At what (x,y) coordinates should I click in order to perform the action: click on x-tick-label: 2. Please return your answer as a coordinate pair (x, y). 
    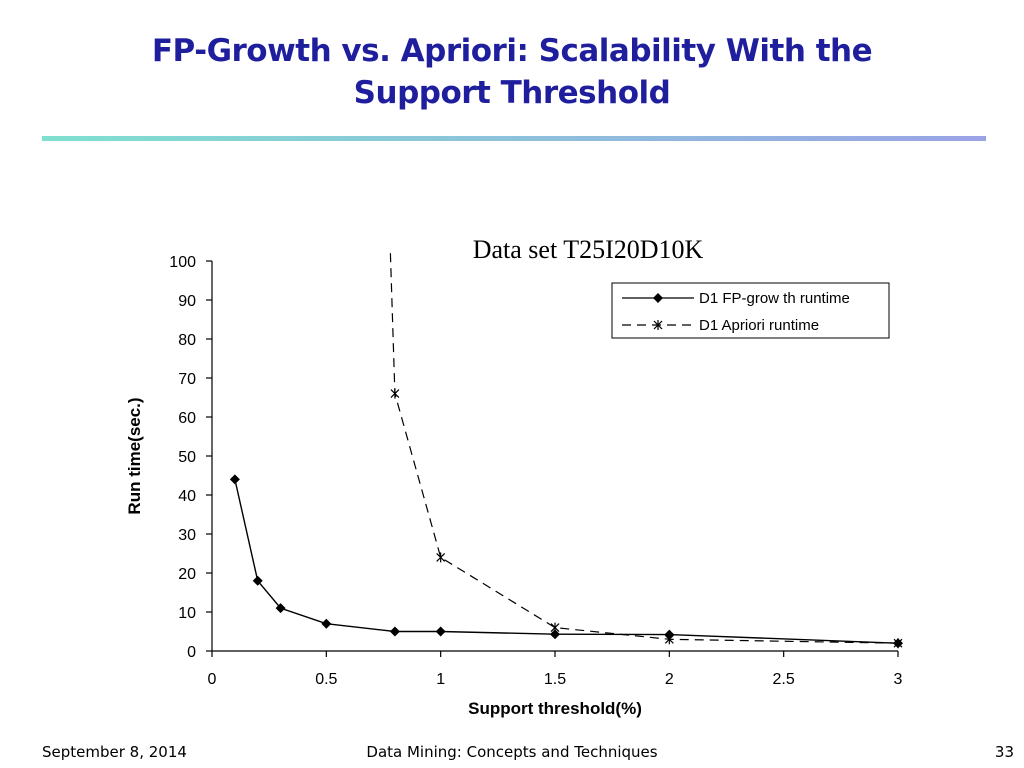
    Looking at the image, I should click on (669, 679).